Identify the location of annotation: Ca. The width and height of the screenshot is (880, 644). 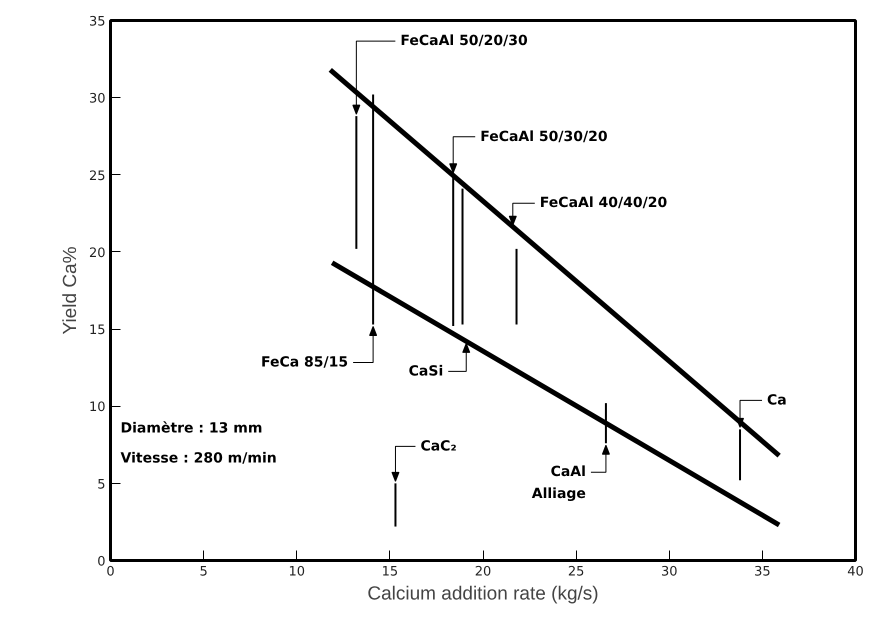
(777, 400).